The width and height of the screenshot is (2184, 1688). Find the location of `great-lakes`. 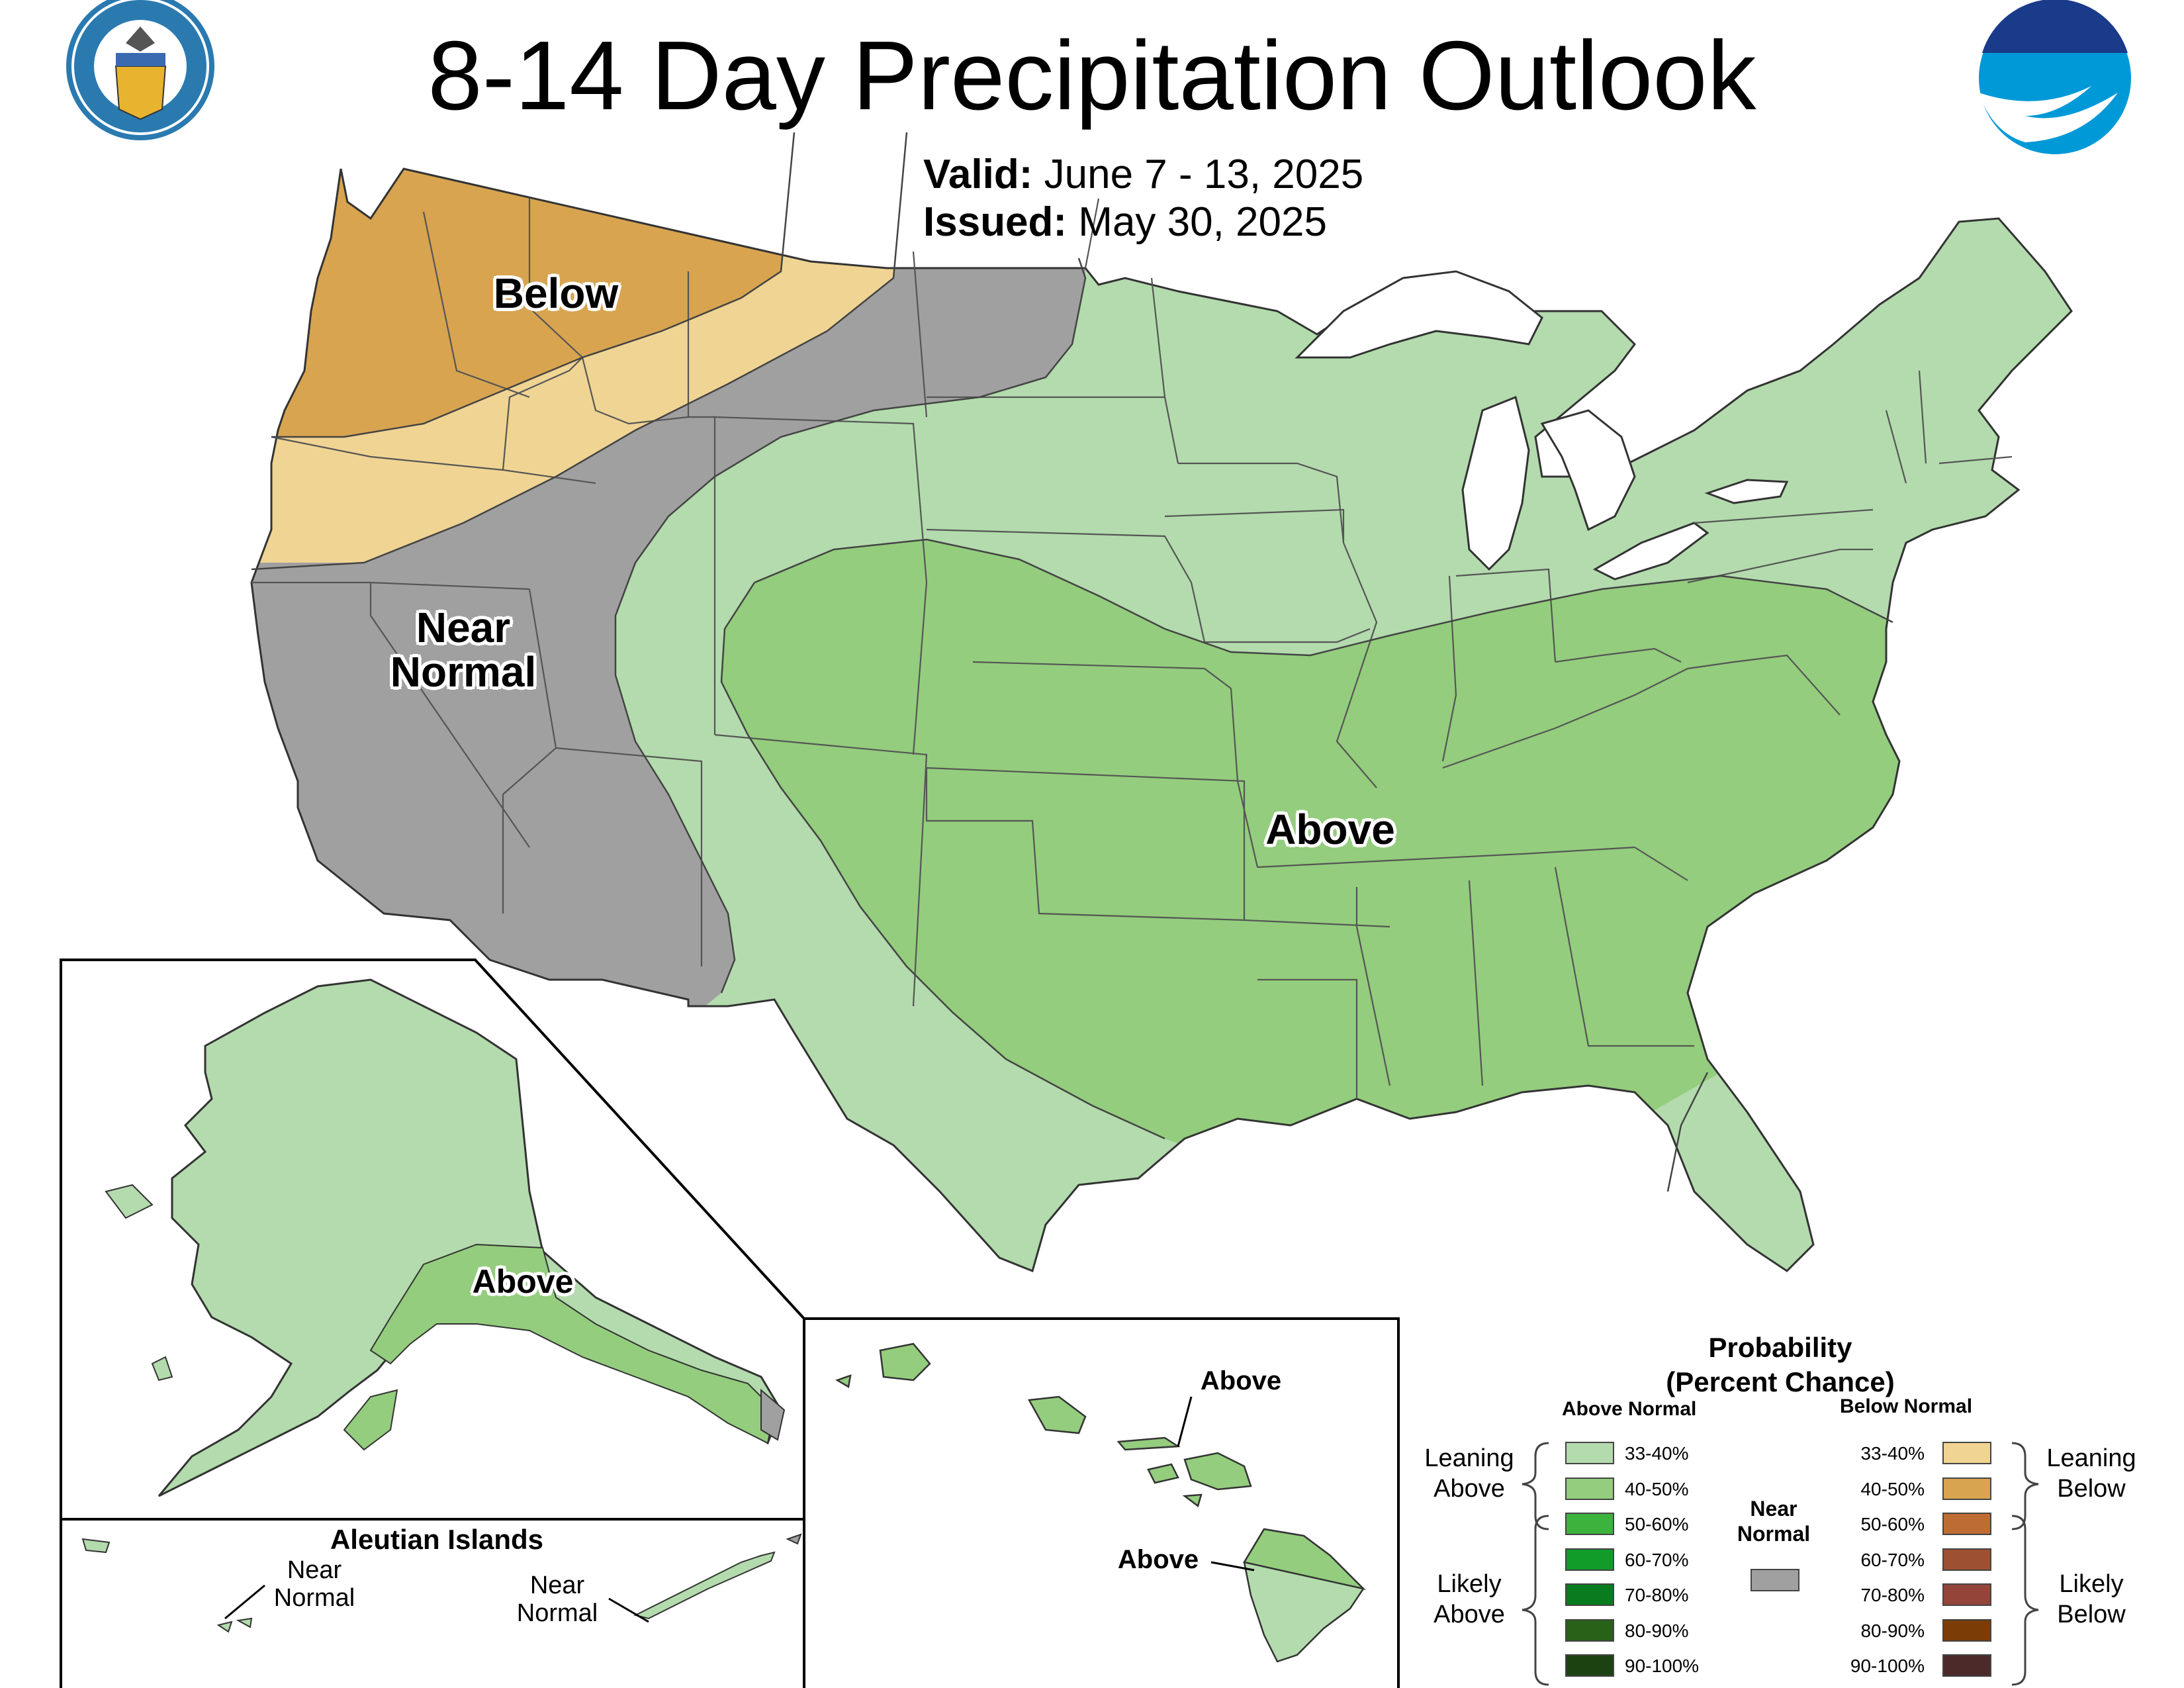

great-lakes is located at coordinates (1542, 425).